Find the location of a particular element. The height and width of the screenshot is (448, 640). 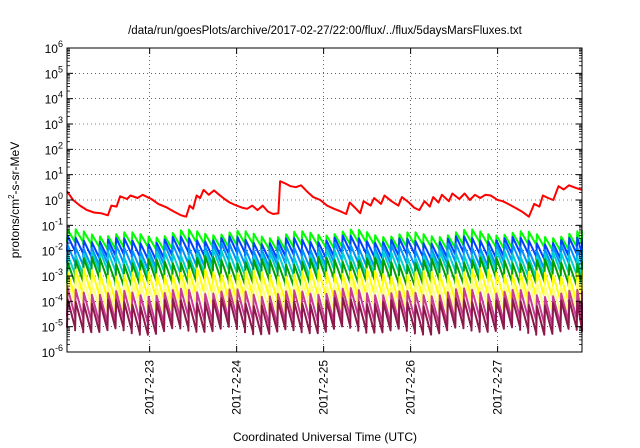

y-tick-label-exponent: 5 is located at coordinates (60, 69).